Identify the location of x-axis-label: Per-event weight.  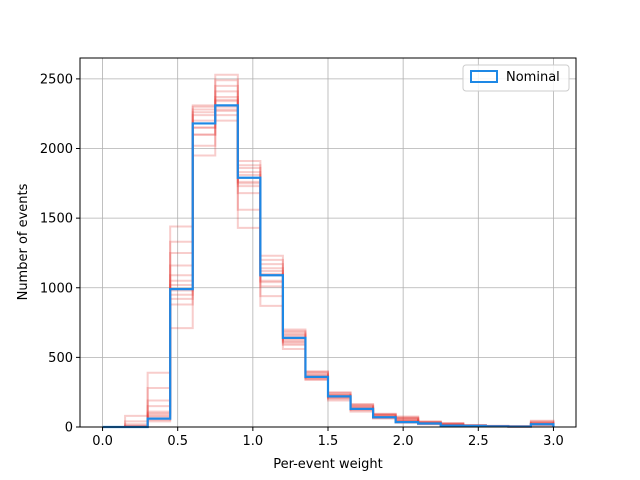
(328, 464).